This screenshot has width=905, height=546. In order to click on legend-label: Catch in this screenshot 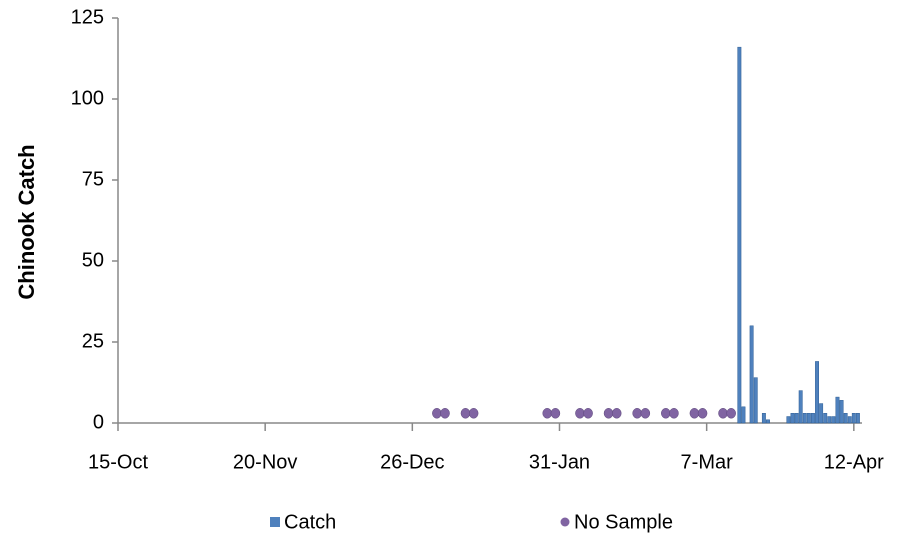, I will do `click(310, 522)`.